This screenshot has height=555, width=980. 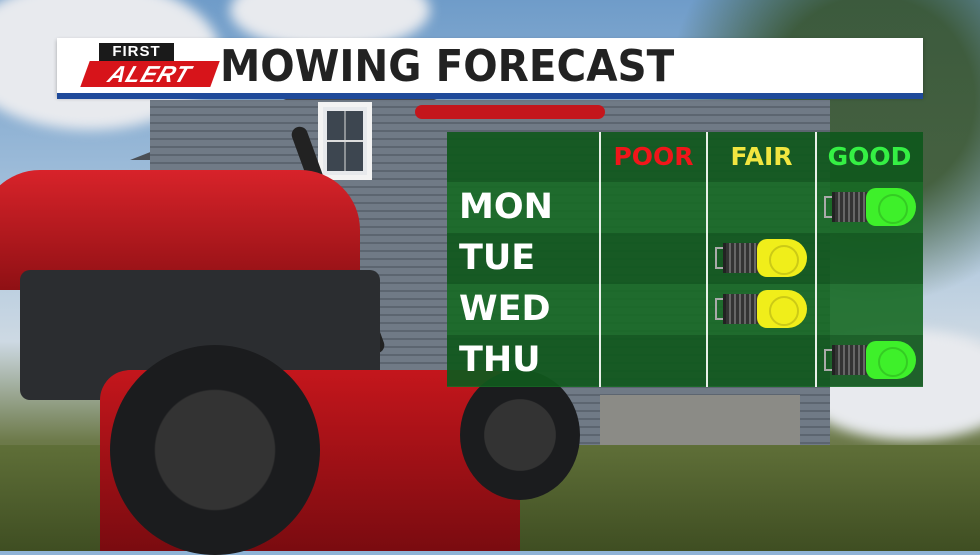 What do you see at coordinates (761, 156) in the screenshot?
I see `column-header-fair: FAIR` at bounding box center [761, 156].